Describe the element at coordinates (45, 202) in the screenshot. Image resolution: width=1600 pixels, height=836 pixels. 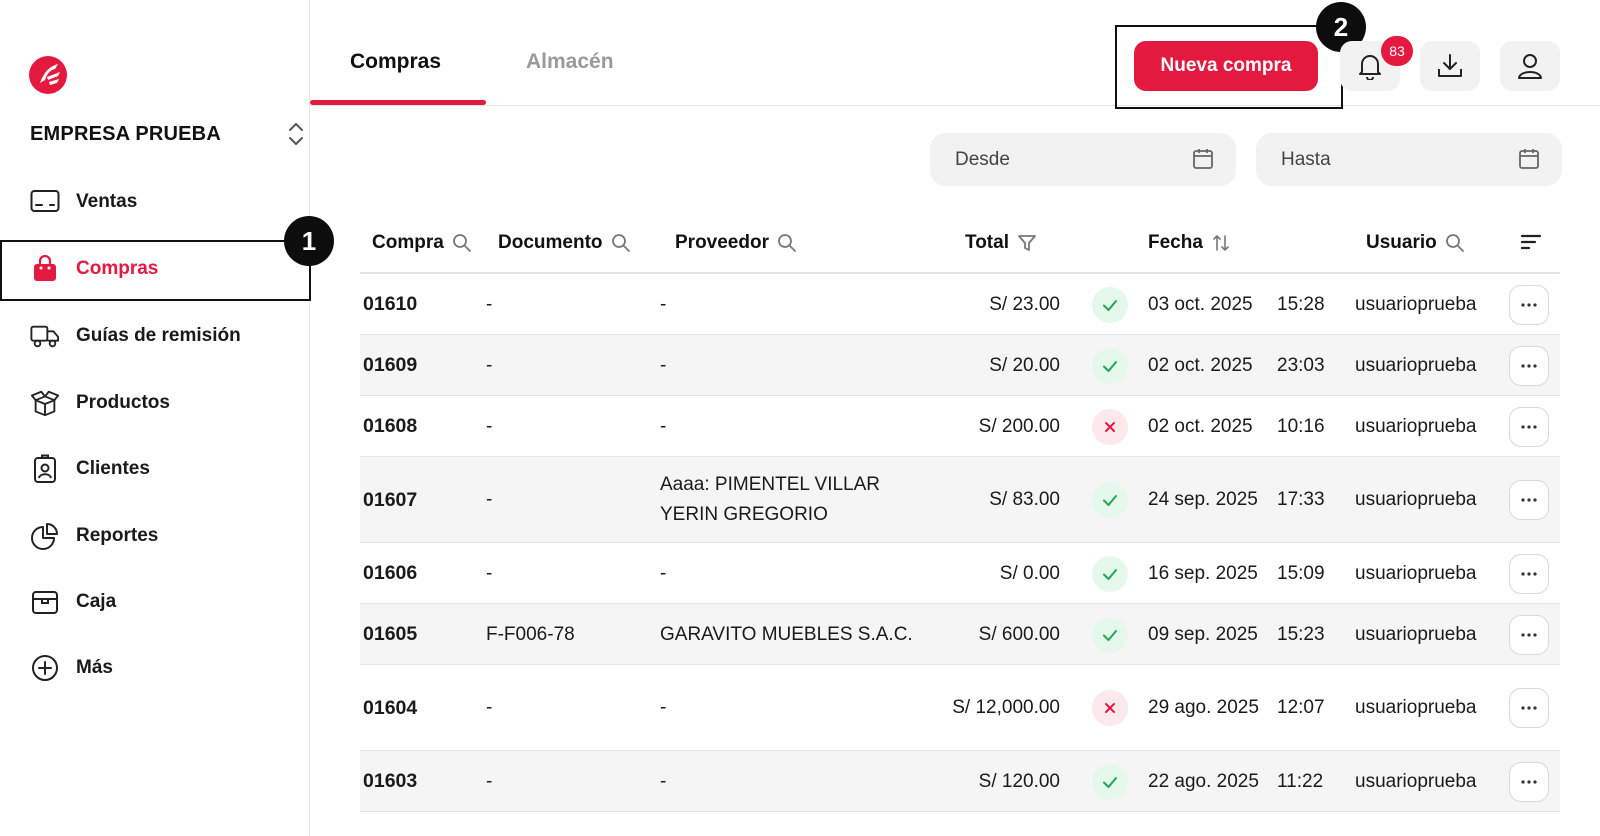
I see `terminal-icon` at that location.